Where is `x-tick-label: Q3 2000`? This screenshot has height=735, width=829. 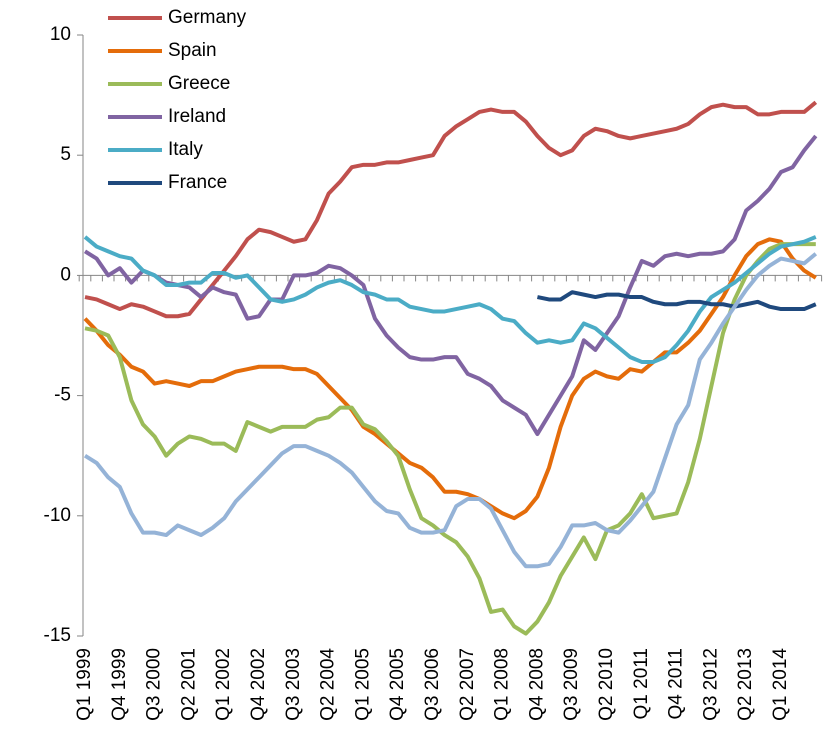 x-tick-label: Q3 2000 is located at coordinates (154, 684).